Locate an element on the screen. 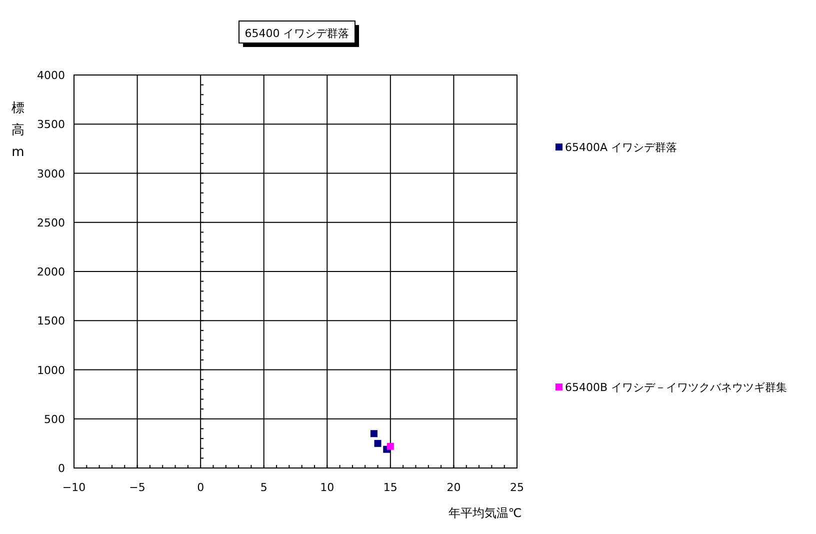 The height and width of the screenshot is (534, 816). y-tick-label: 3000 is located at coordinates (51, 173).